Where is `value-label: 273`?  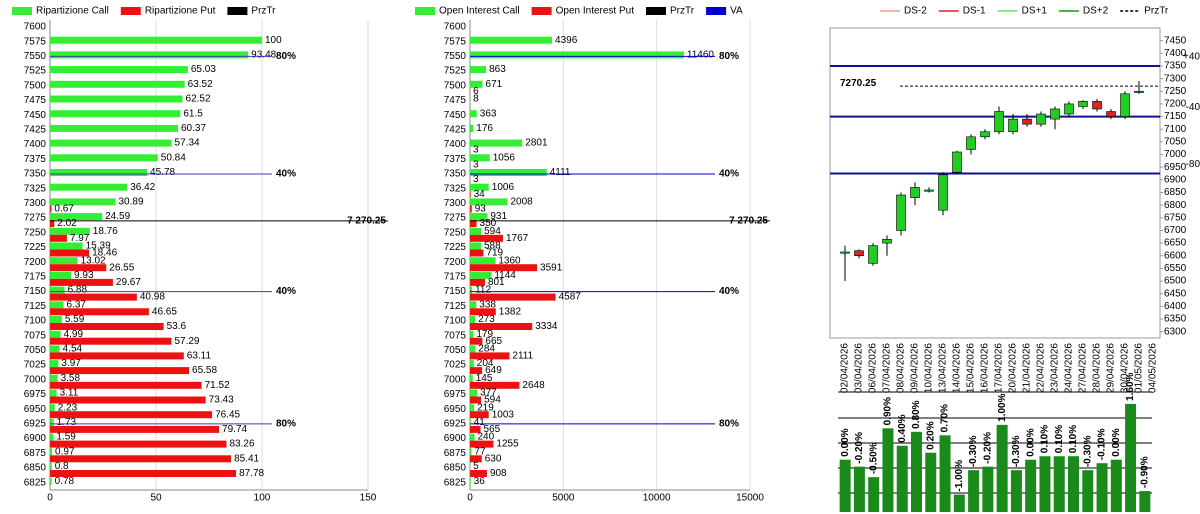 value-label: 273 is located at coordinates (486, 319).